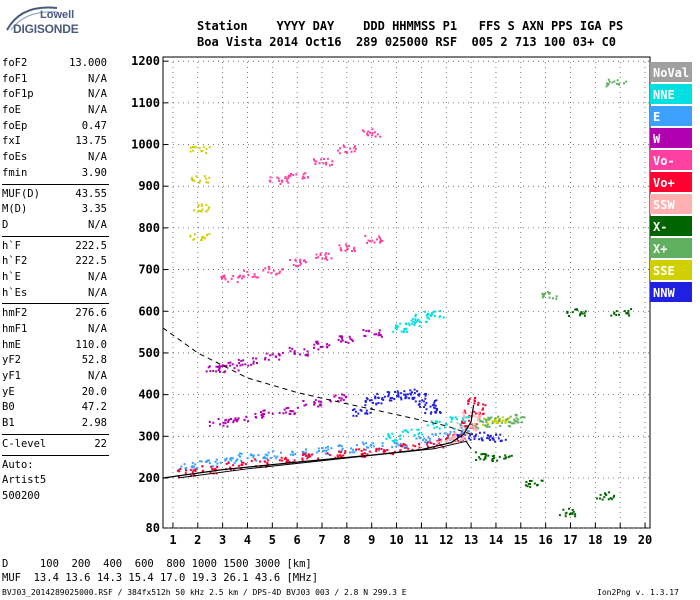 The height and width of the screenshot is (600, 700). Describe the element at coordinates (638, 592) in the screenshot. I see `version-label: Ion2Png v. 1.3.17` at that location.